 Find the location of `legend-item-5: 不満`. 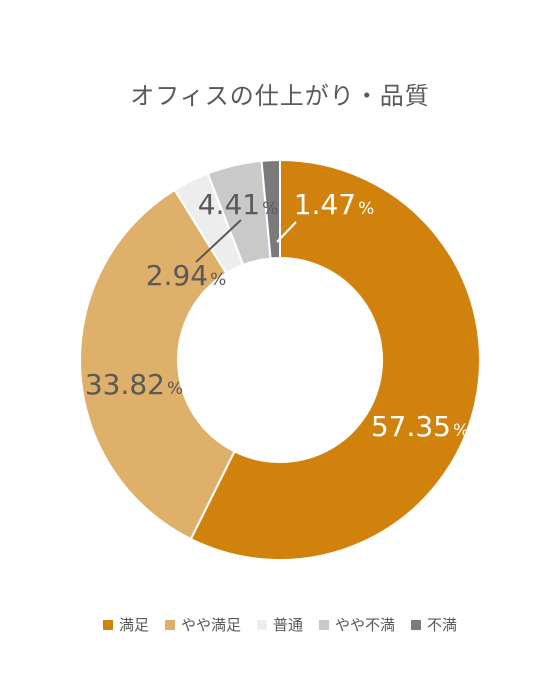

legend-item-5: 不満 is located at coordinates (434, 624).